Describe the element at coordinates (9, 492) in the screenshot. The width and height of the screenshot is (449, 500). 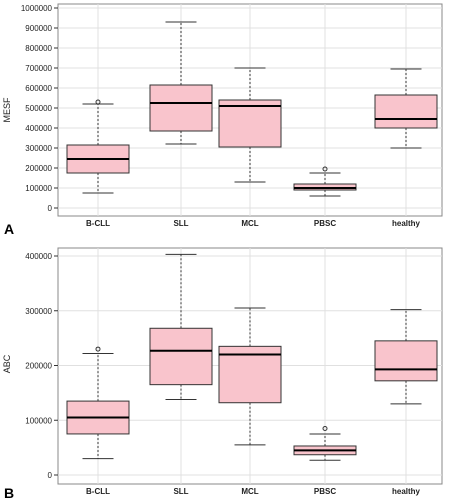
I see `panel-b-letter: B` at that location.